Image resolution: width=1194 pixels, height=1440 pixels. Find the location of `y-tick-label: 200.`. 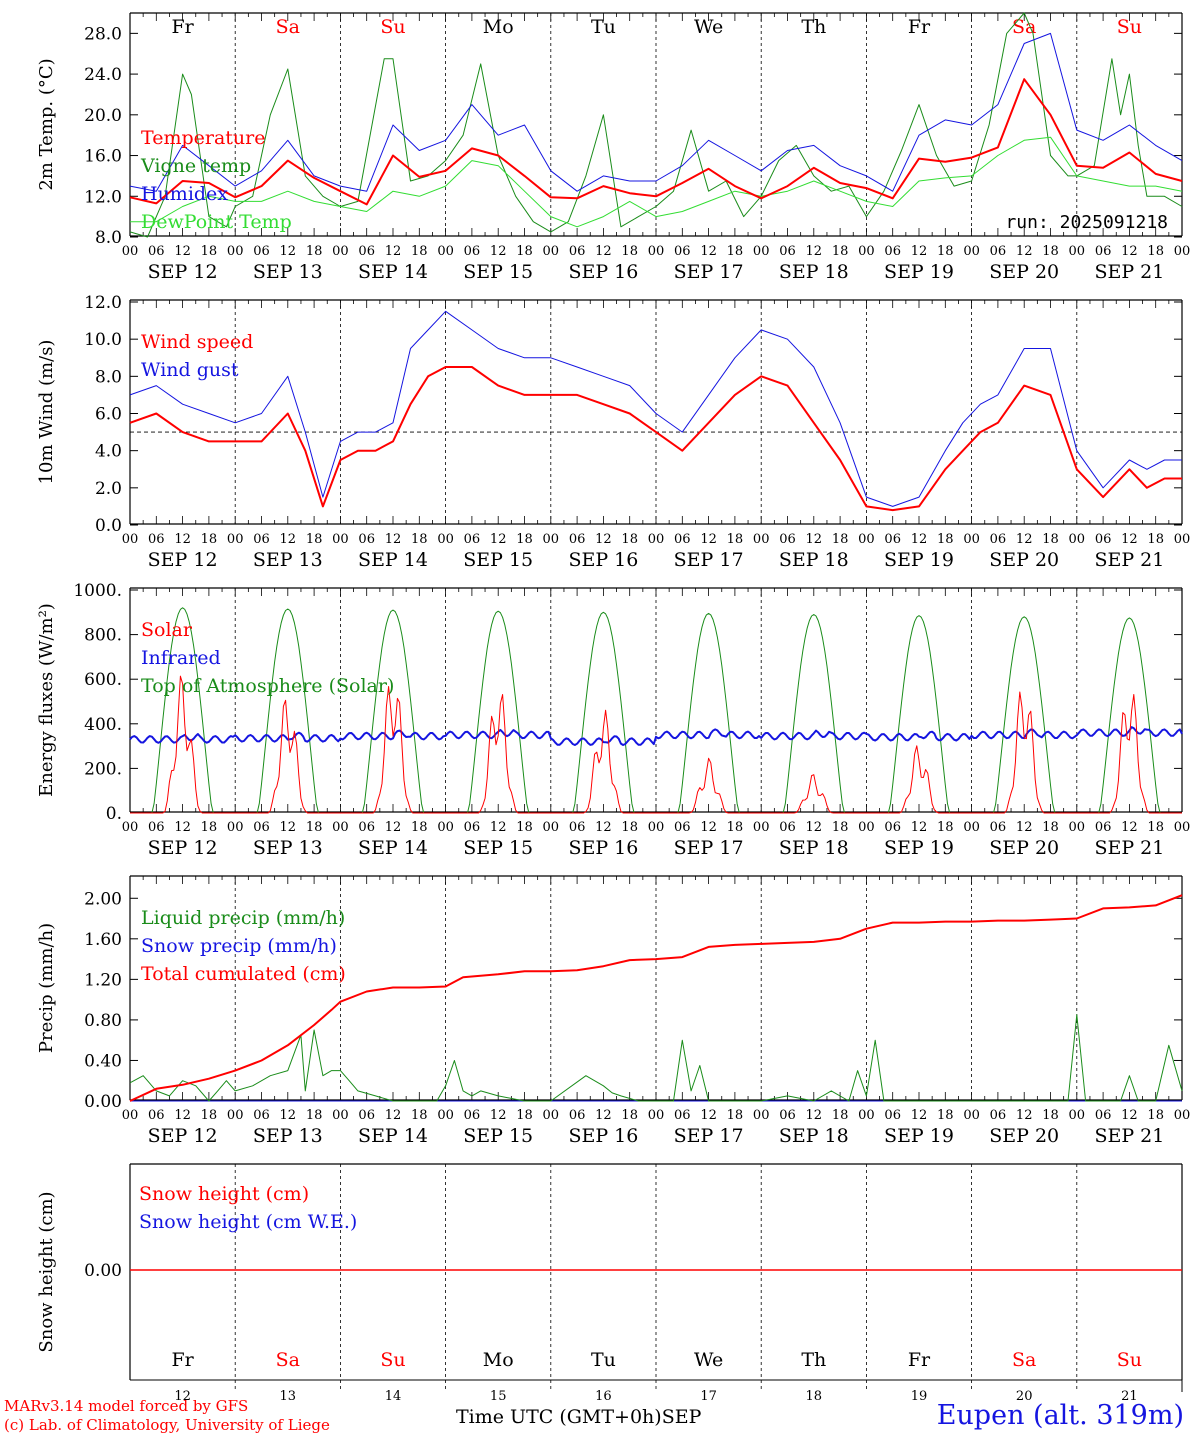

y-tick-label: 200. is located at coordinates (103, 769).